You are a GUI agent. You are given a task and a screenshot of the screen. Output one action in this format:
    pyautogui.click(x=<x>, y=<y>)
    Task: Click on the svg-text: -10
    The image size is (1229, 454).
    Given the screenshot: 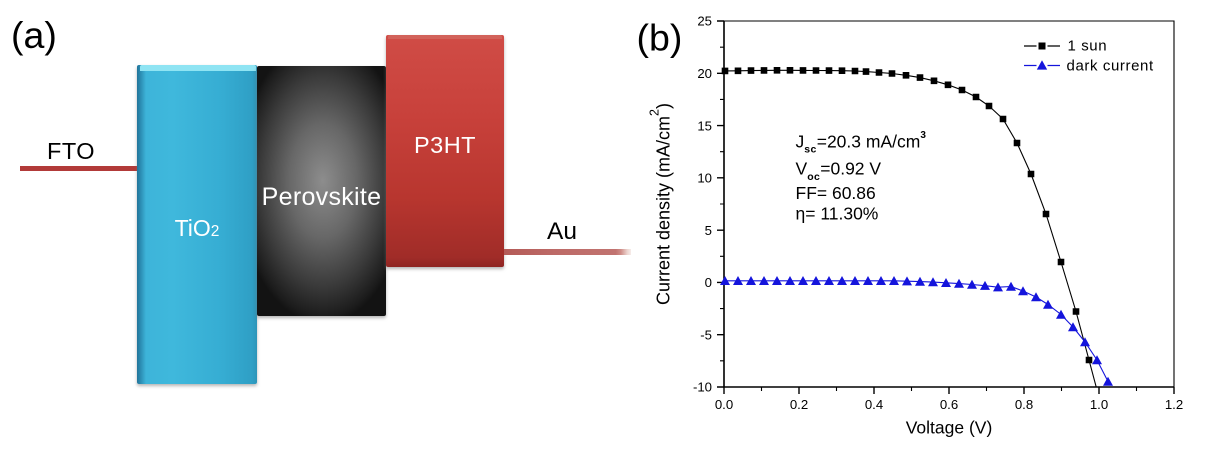 What is the action you would take?
    pyautogui.click(x=702, y=387)
    